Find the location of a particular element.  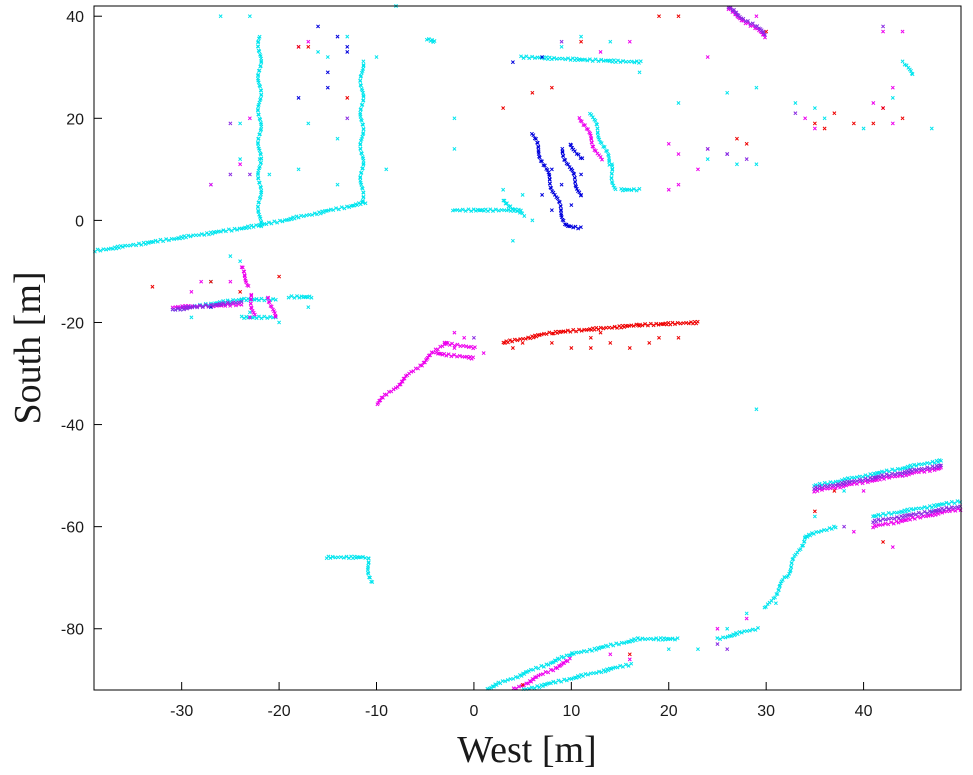

x-tick-label: 30 is located at coordinates (766, 711).